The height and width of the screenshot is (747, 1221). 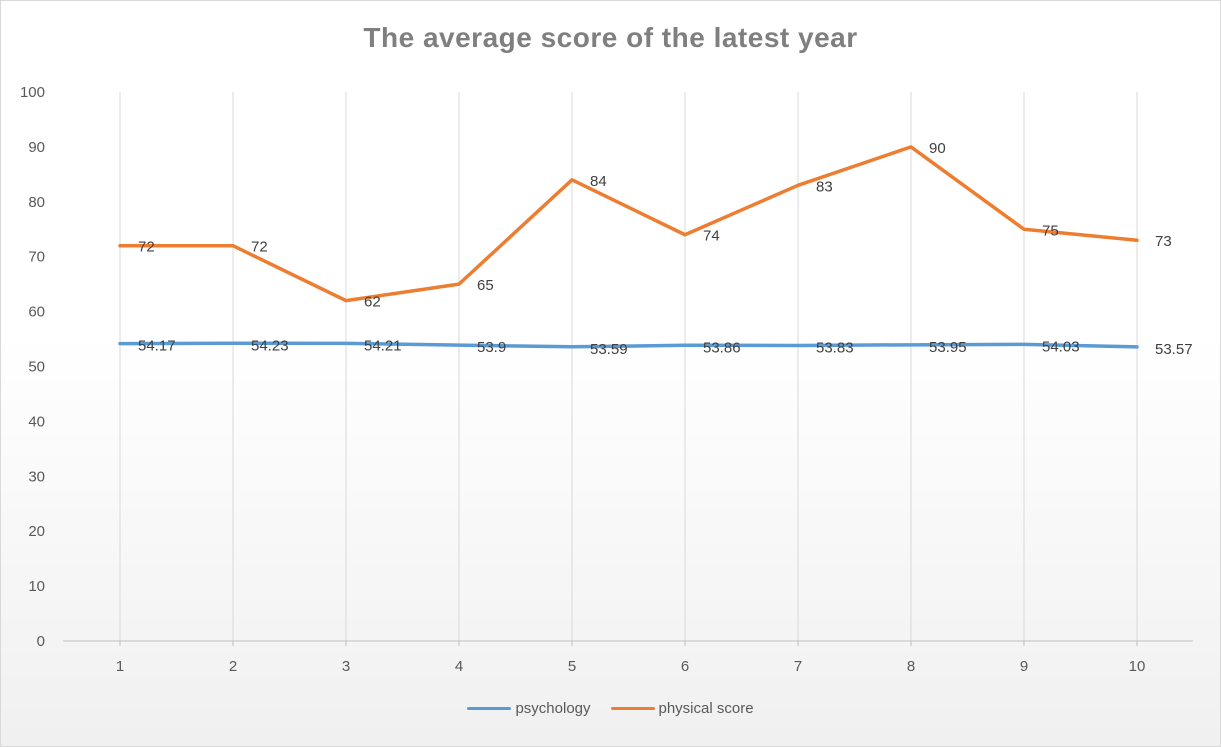 What do you see at coordinates (41, 641) in the screenshot?
I see `y-tick-label: 0` at bounding box center [41, 641].